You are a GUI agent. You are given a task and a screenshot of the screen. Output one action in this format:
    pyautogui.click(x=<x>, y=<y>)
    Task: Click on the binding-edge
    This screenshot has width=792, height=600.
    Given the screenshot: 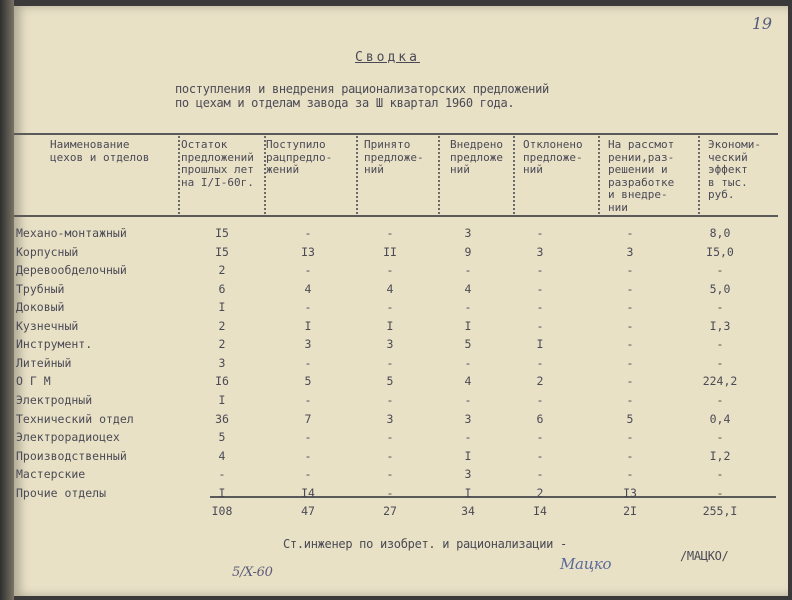 What is the action you would take?
    pyautogui.click(x=7, y=300)
    